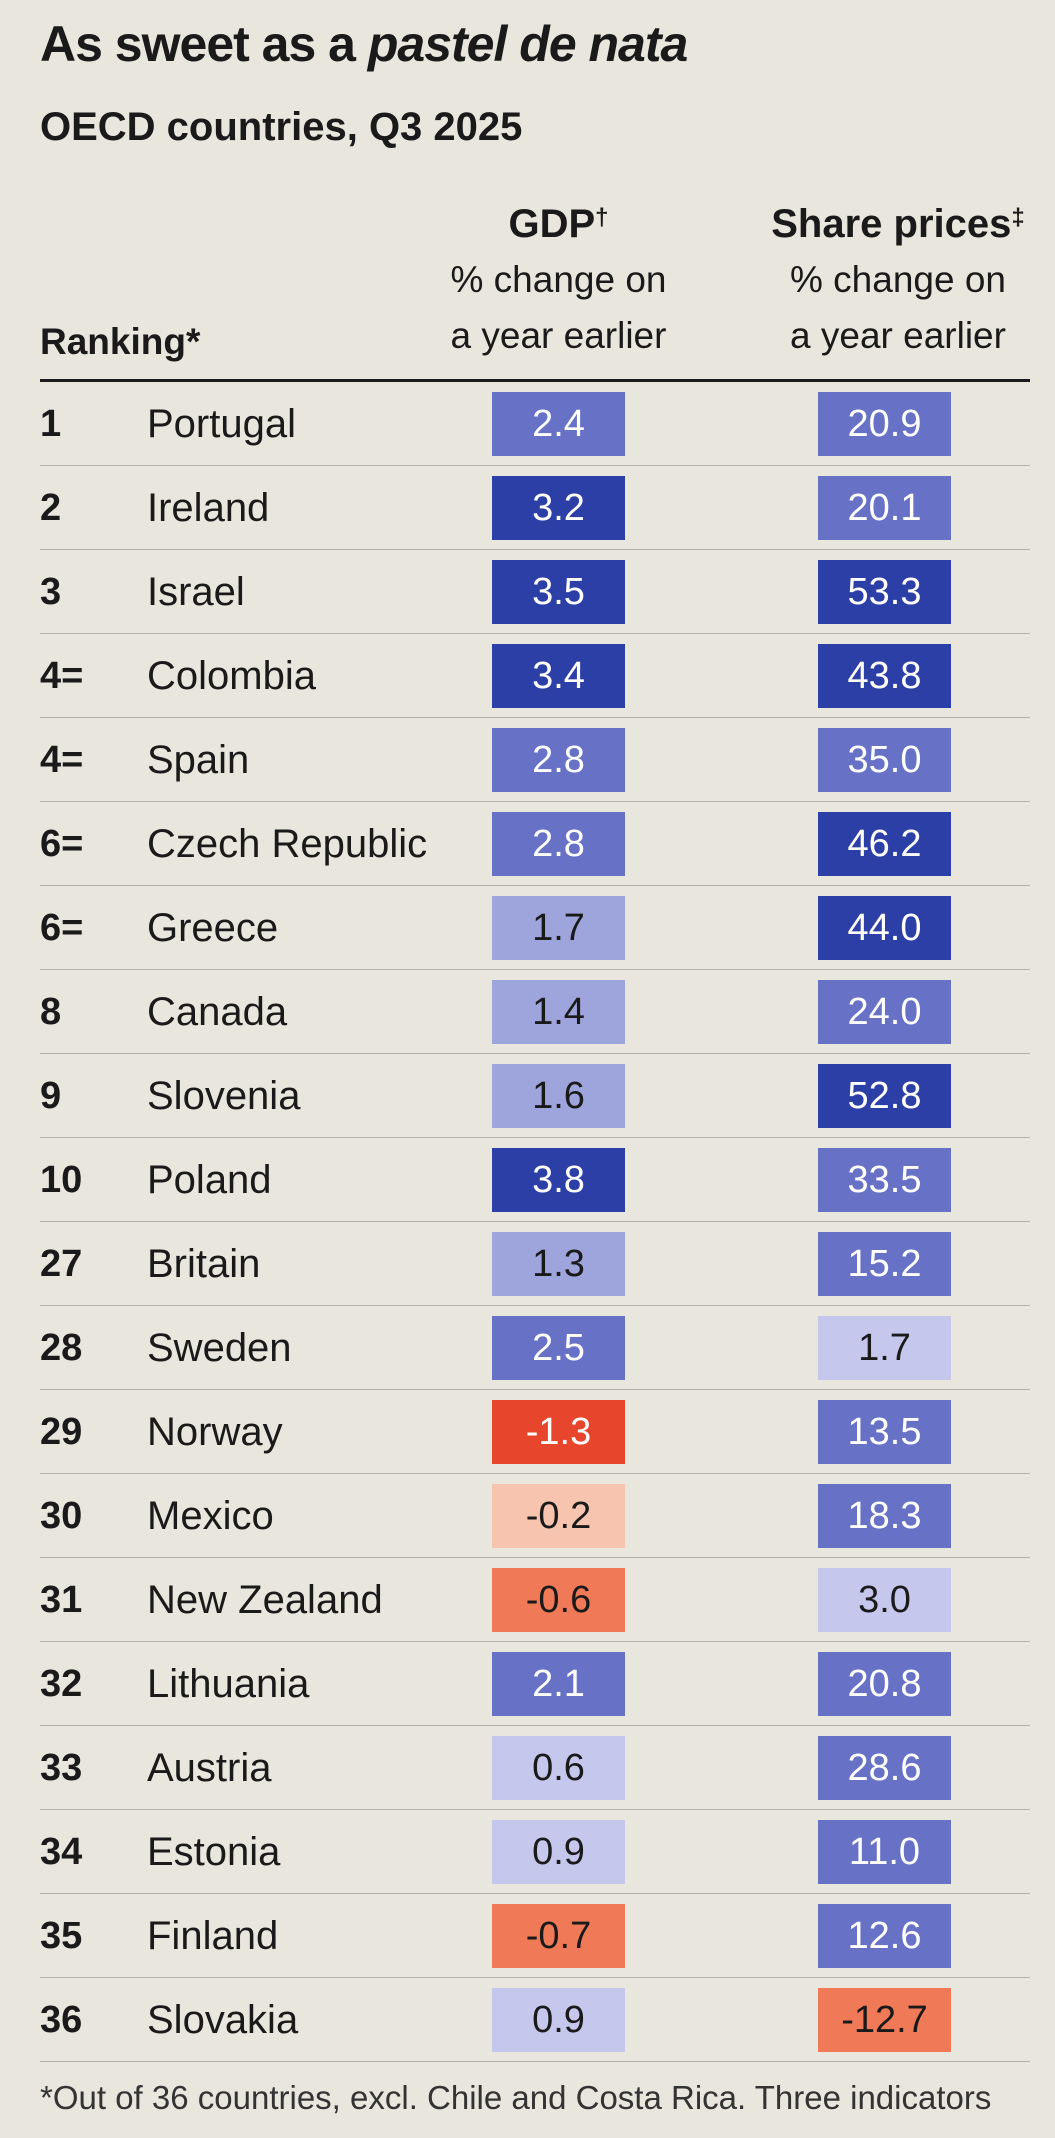 Image resolution: width=1055 pixels, height=2138 pixels. Describe the element at coordinates (898, 280) in the screenshot. I see `share-column-header: Share prices‡ % change on a year earlier` at that location.